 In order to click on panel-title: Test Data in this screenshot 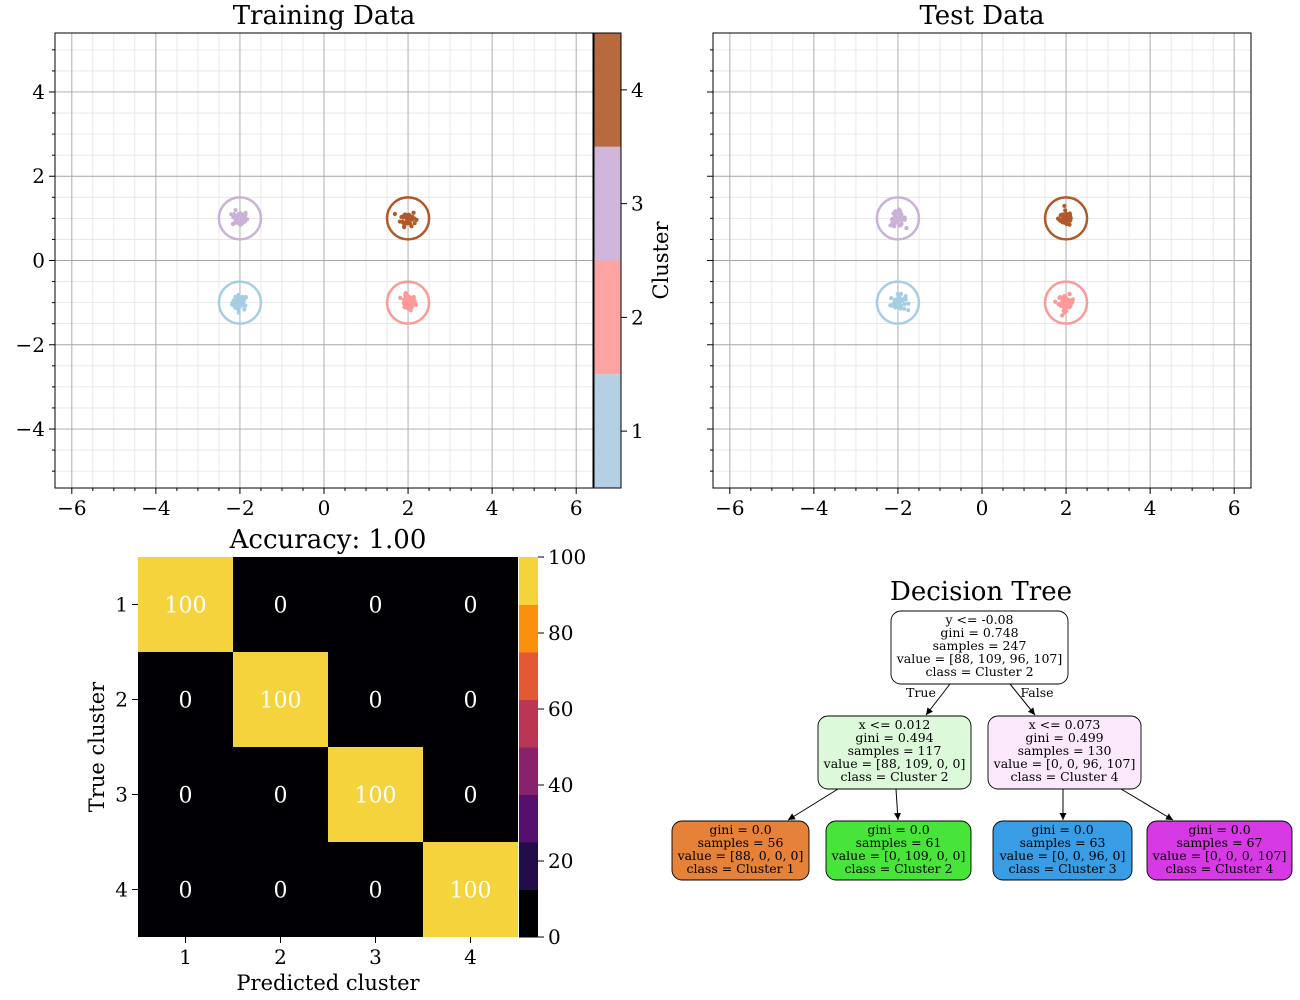, I will do `click(981, 16)`.